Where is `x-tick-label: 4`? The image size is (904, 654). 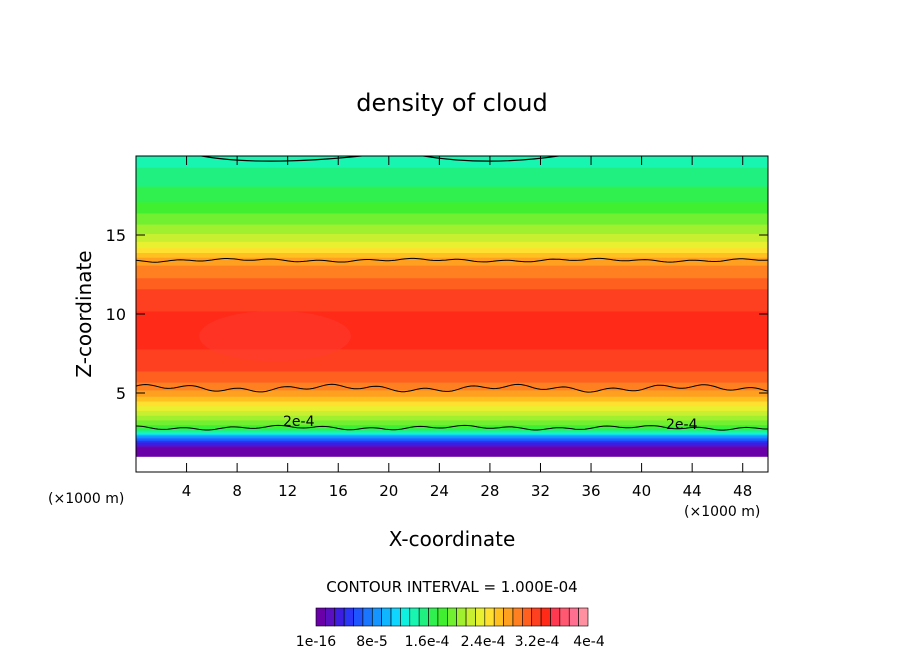
x-tick-label: 4 is located at coordinates (187, 491).